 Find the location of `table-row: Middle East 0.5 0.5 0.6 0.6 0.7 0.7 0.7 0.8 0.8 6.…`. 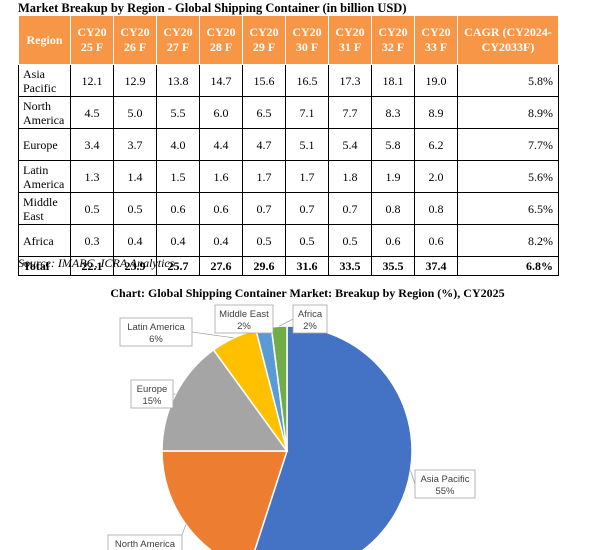

table-row: Middle East 0.5 0.5 0.6 0.6 0.7 0.7 0.7 0.8 0.8 6.… is located at coordinates (288, 208).